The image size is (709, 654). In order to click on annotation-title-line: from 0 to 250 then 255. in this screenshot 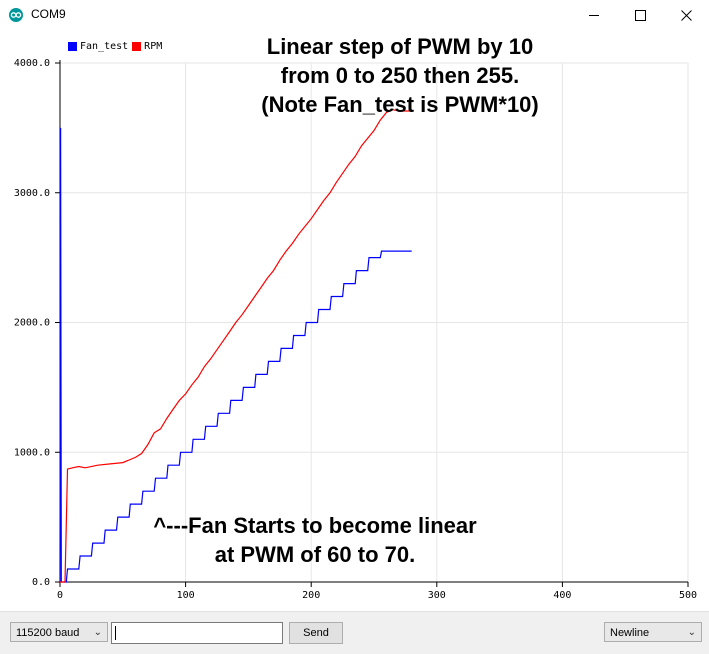, I will do `click(400, 75)`.